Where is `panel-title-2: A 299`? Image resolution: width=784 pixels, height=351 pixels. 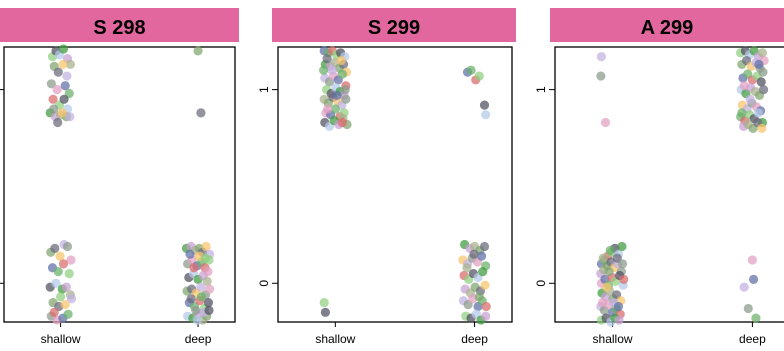
panel-title-2: A 299 is located at coordinates (667, 28).